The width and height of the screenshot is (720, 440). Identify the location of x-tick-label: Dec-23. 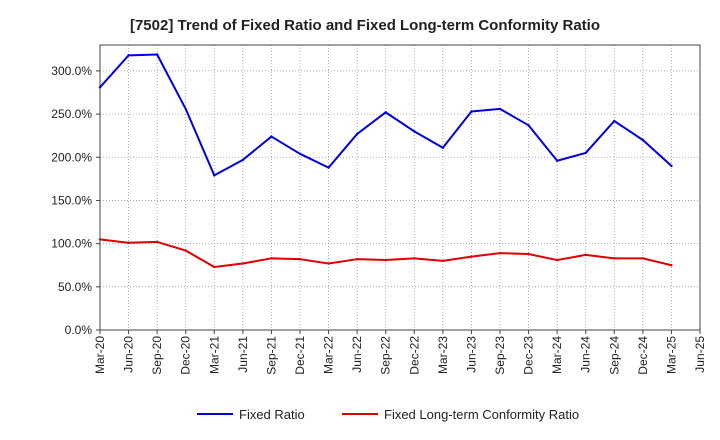
(529, 355).